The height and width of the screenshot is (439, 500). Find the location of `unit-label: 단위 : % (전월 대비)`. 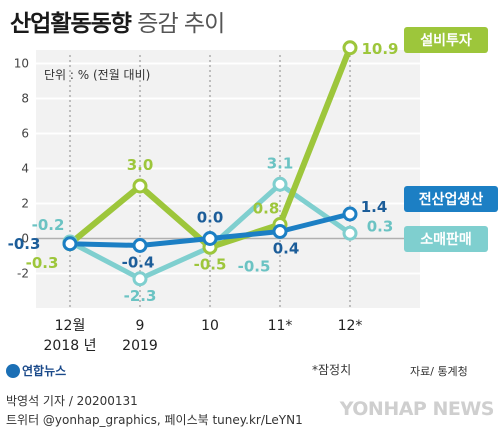

unit-label: 단위 : % (전월 대비) is located at coordinates (97, 75).